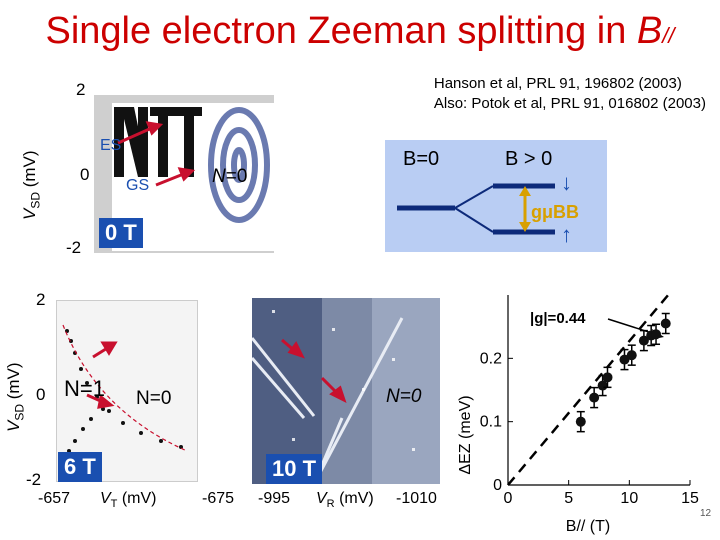 The width and height of the screenshot is (720, 540). What do you see at coordinates (84, 388) in the screenshot?
I see `left-n1-label: N=1` at bounding box center [84, 388].